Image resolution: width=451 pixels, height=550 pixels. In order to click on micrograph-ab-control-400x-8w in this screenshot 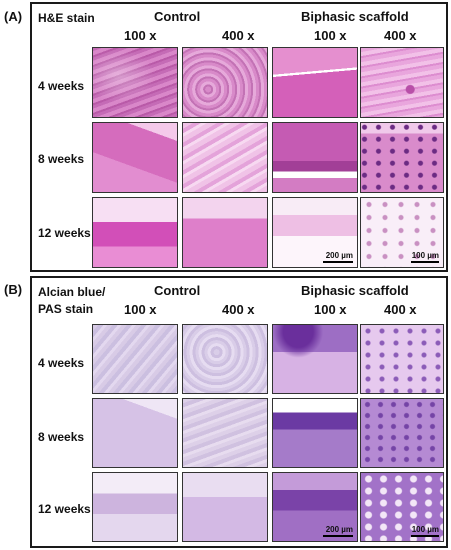, I will do `click(225, 433)`.